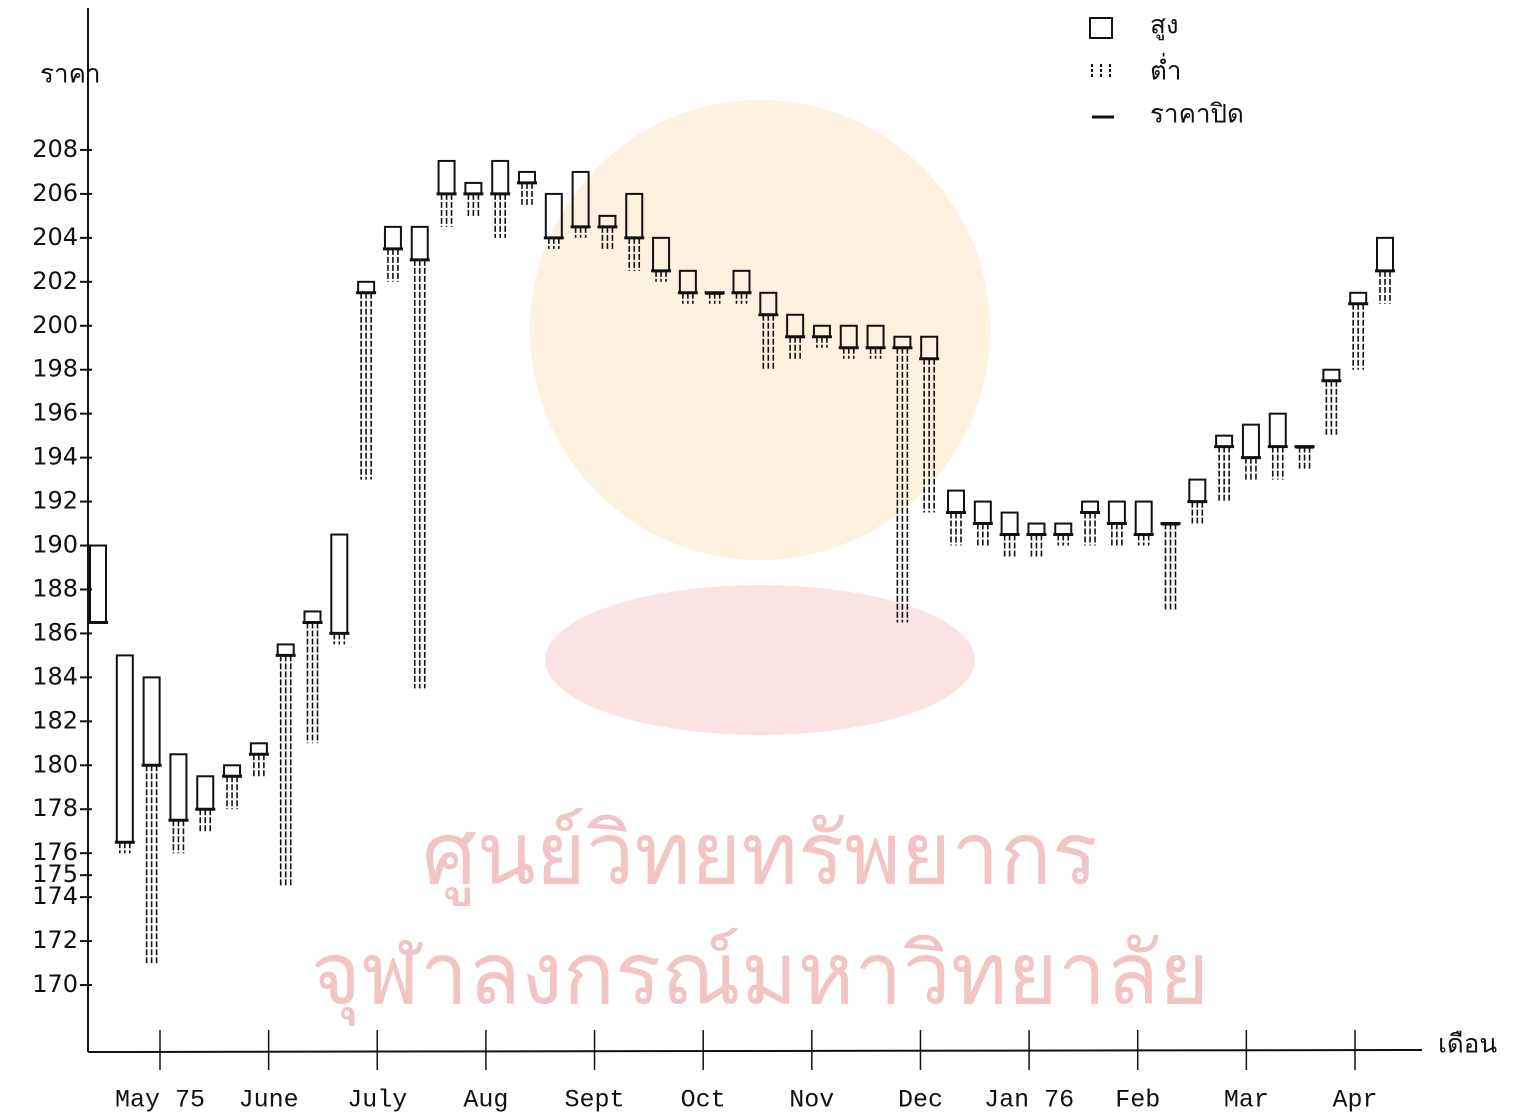  What do you see at coordinates (485, 1100) in the screenshot?
I see `x-tick-label: Aug` at bounding box center [485, 1100].